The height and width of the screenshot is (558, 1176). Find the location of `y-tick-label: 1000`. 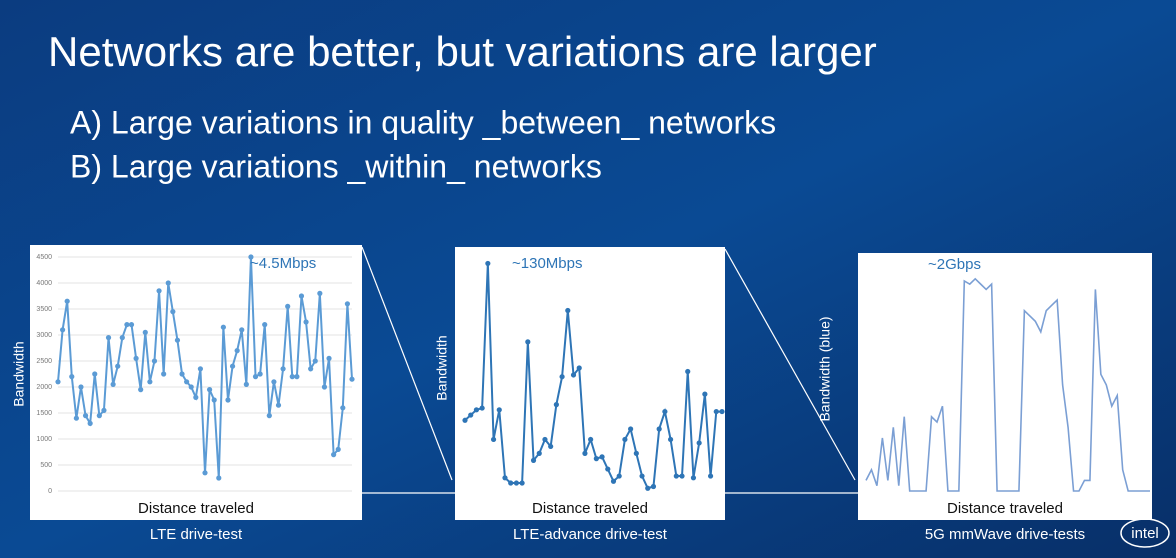

y-tick-label: 1000 is located at coordinates (44, 439).